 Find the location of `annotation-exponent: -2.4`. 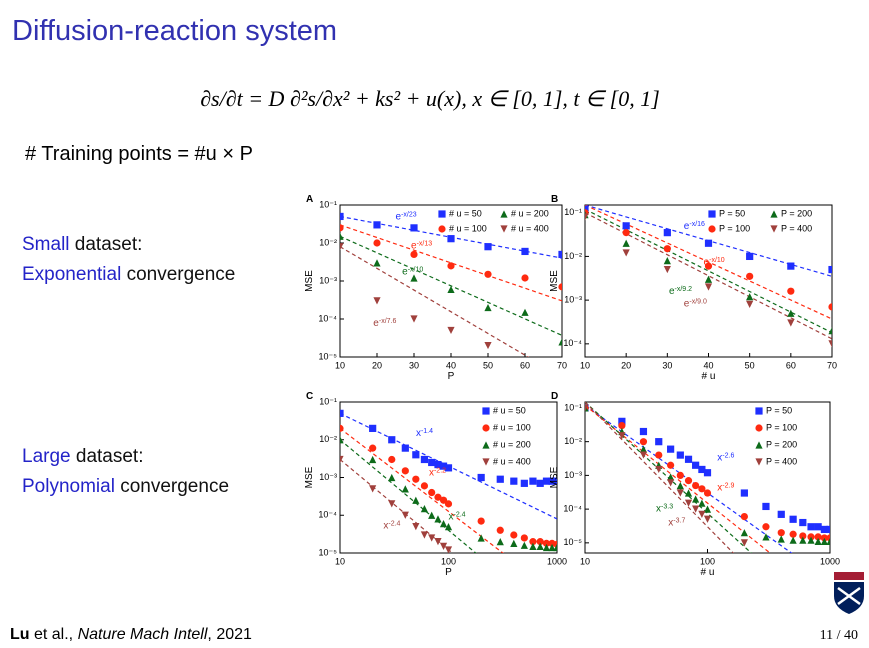

annotation-exponent: -2.4 is located at coordinates (460, 514).